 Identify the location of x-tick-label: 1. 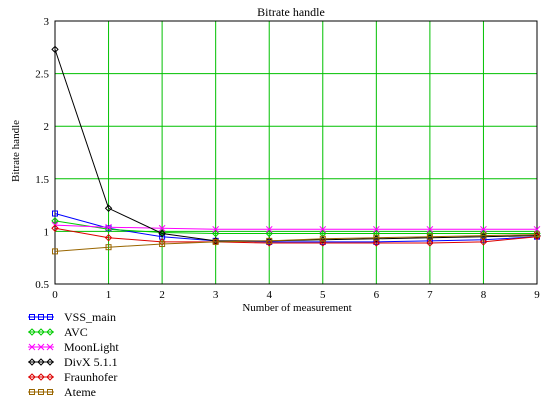
(109, 295).